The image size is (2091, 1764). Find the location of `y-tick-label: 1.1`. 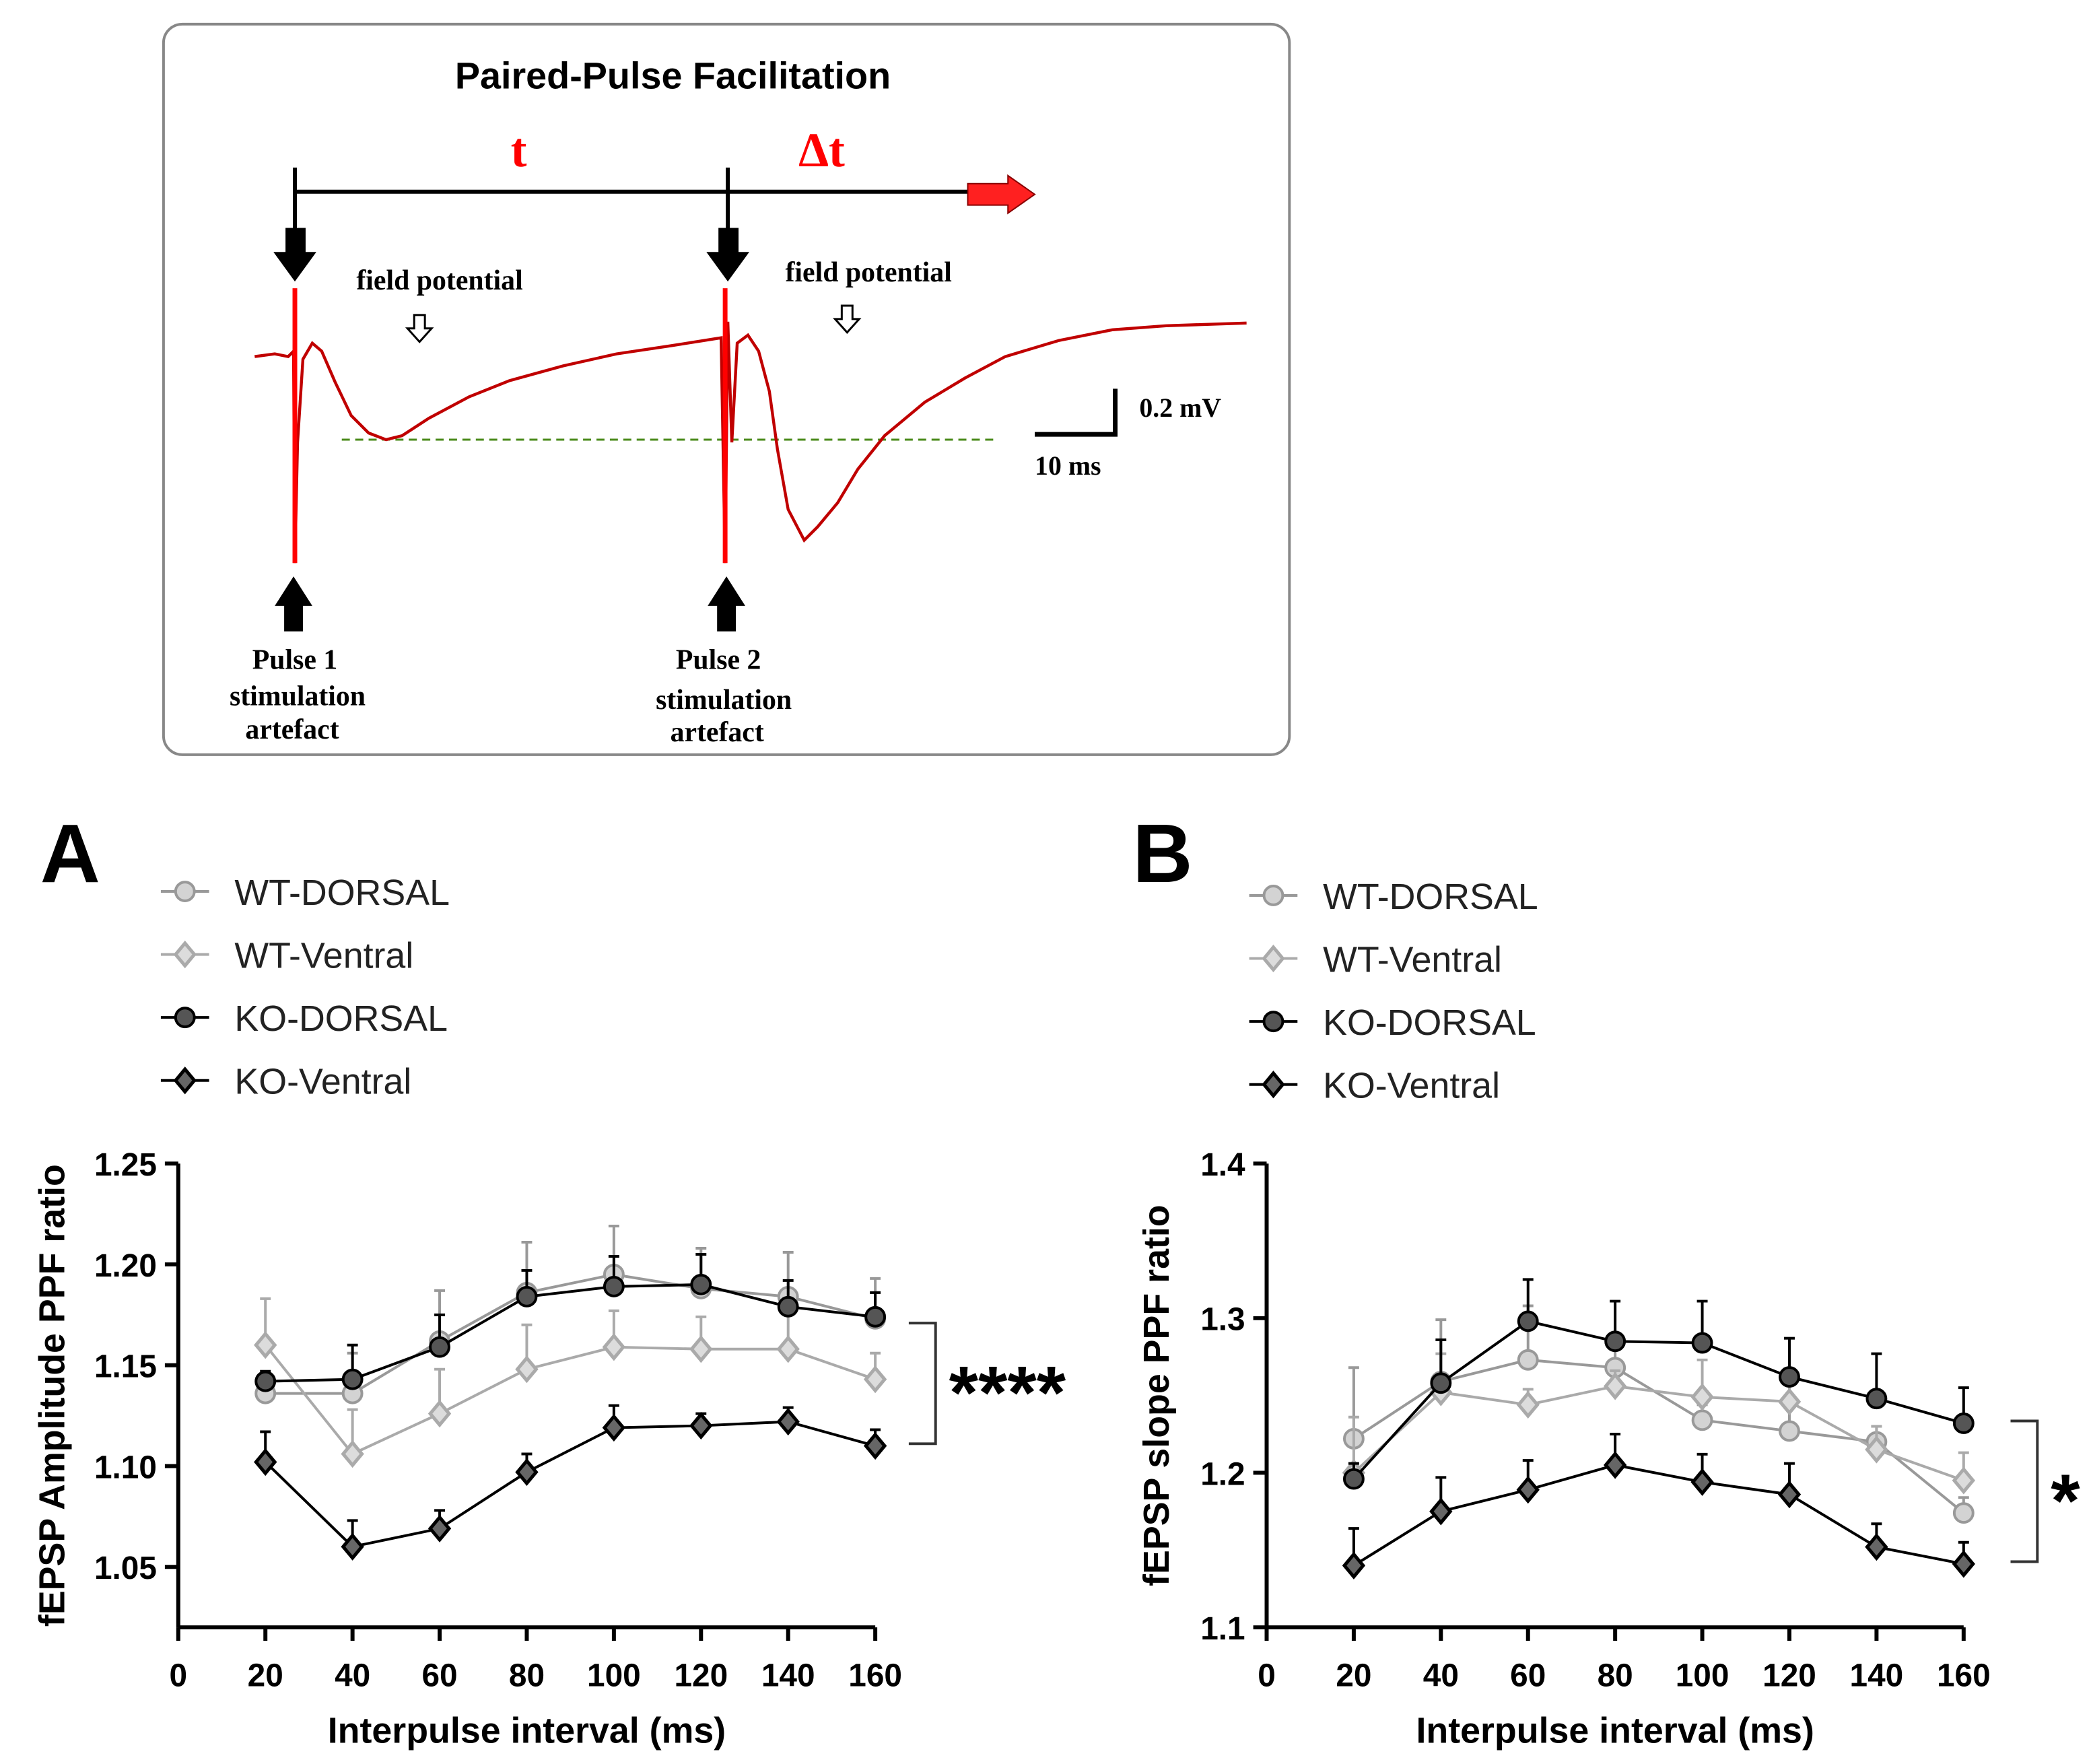

y-tick-label: 1.1 is located at coordinates (1222, 1629).